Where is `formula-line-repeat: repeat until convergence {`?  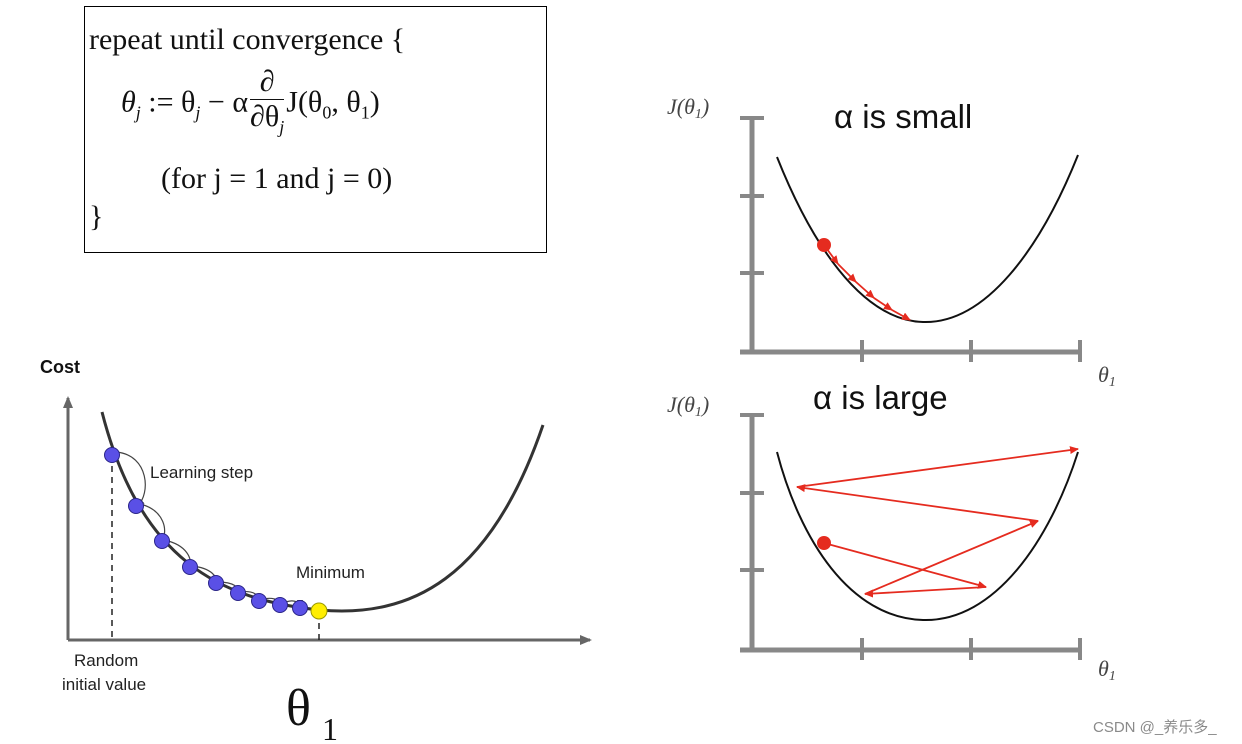 formula-line-repeat: repeat until convergence { is located at coordinates (247, 39).